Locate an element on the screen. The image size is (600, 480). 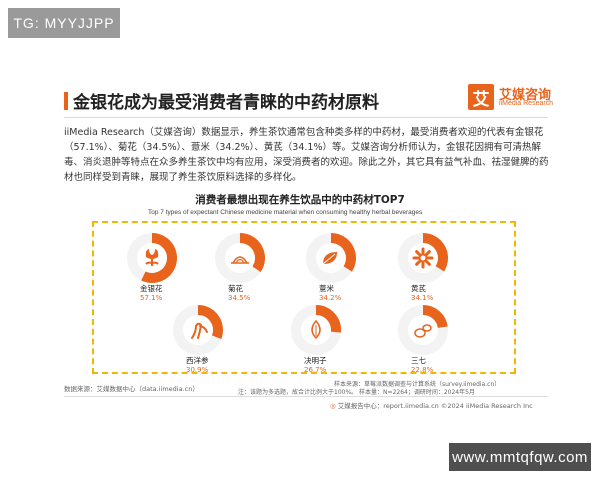
ring-value: 34.1% is located at coordinates (422, 298).